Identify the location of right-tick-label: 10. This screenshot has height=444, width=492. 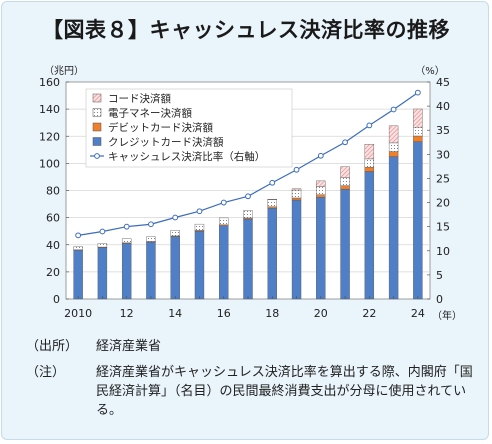
(443, 251).